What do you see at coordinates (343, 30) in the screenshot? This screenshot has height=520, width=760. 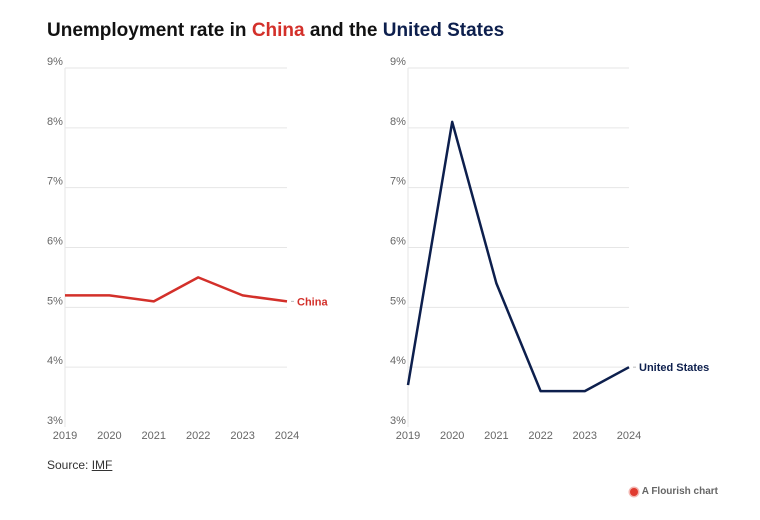 I see `title-part: and the` at bounding box center [343, 30].